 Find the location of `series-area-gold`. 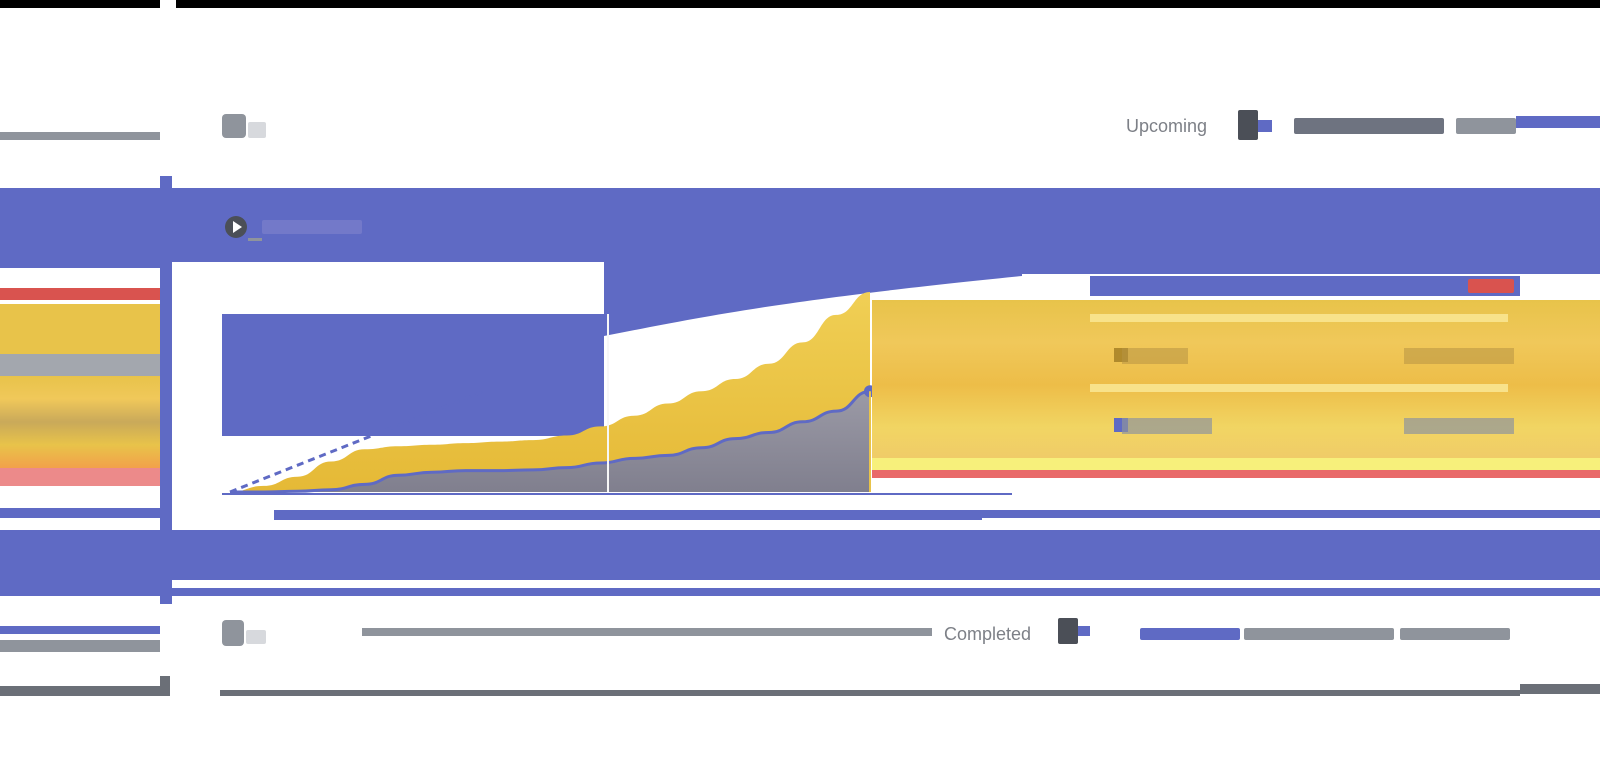

series-area-gold is located at coordinates (550, 392).